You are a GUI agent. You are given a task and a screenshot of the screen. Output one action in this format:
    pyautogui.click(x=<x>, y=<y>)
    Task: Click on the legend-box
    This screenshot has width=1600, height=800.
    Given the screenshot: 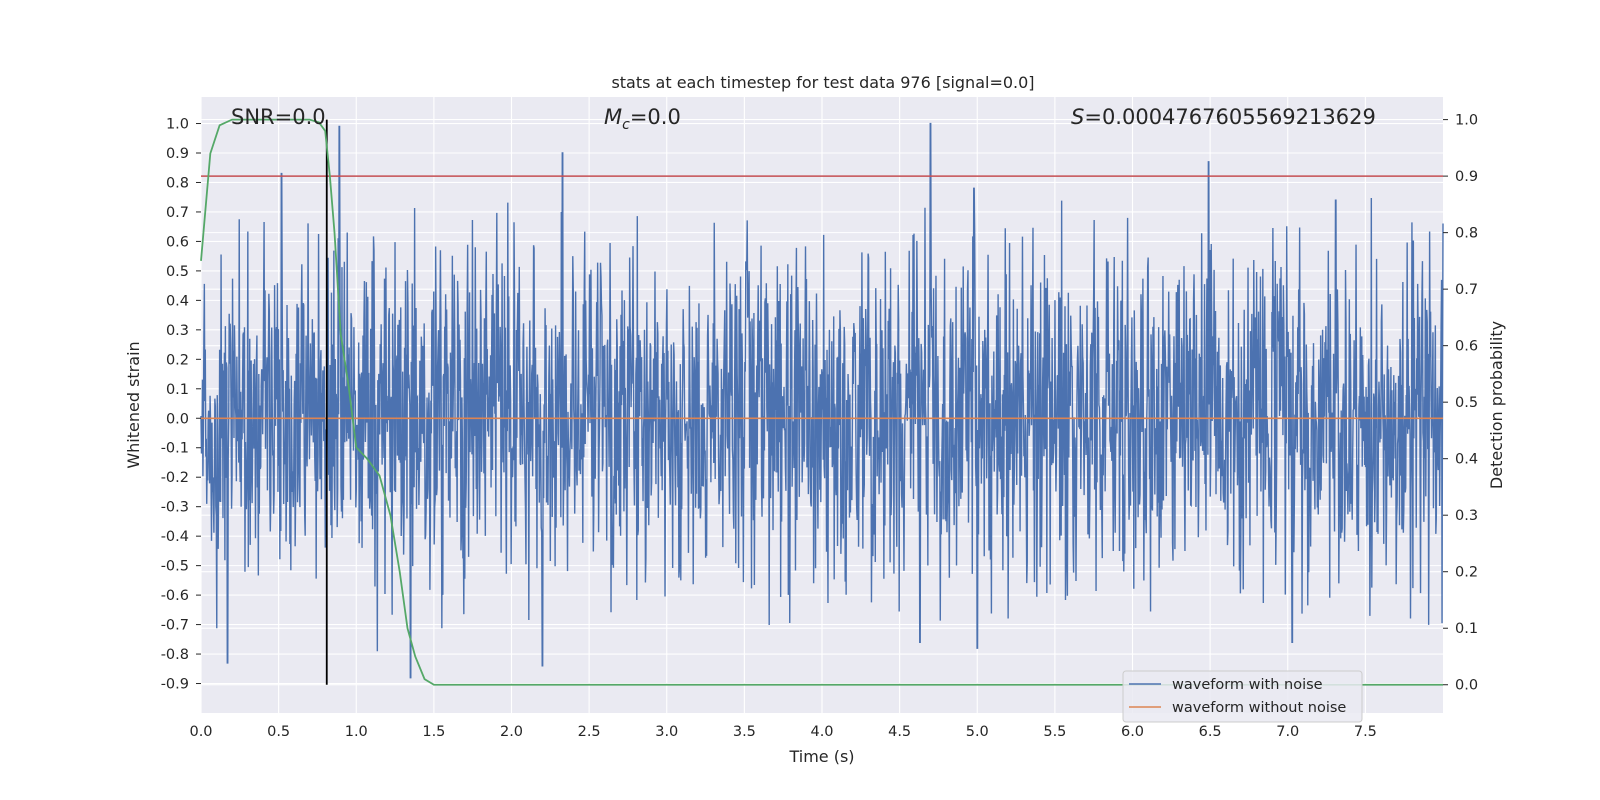 What is the action you would take?
    pyautogui.click(x=1242, y=696)
    